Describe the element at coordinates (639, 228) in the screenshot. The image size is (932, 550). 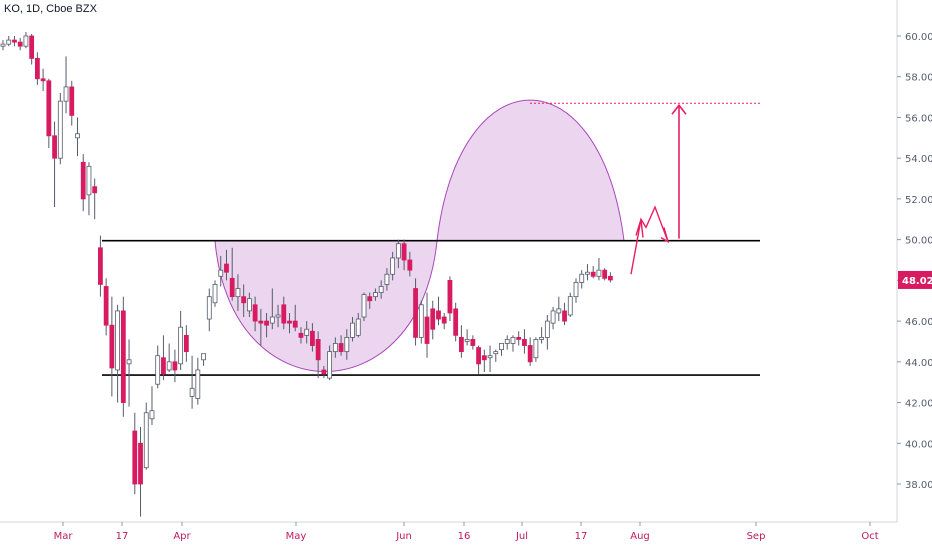
I see `zigzag-arrowhead-up` at that location.